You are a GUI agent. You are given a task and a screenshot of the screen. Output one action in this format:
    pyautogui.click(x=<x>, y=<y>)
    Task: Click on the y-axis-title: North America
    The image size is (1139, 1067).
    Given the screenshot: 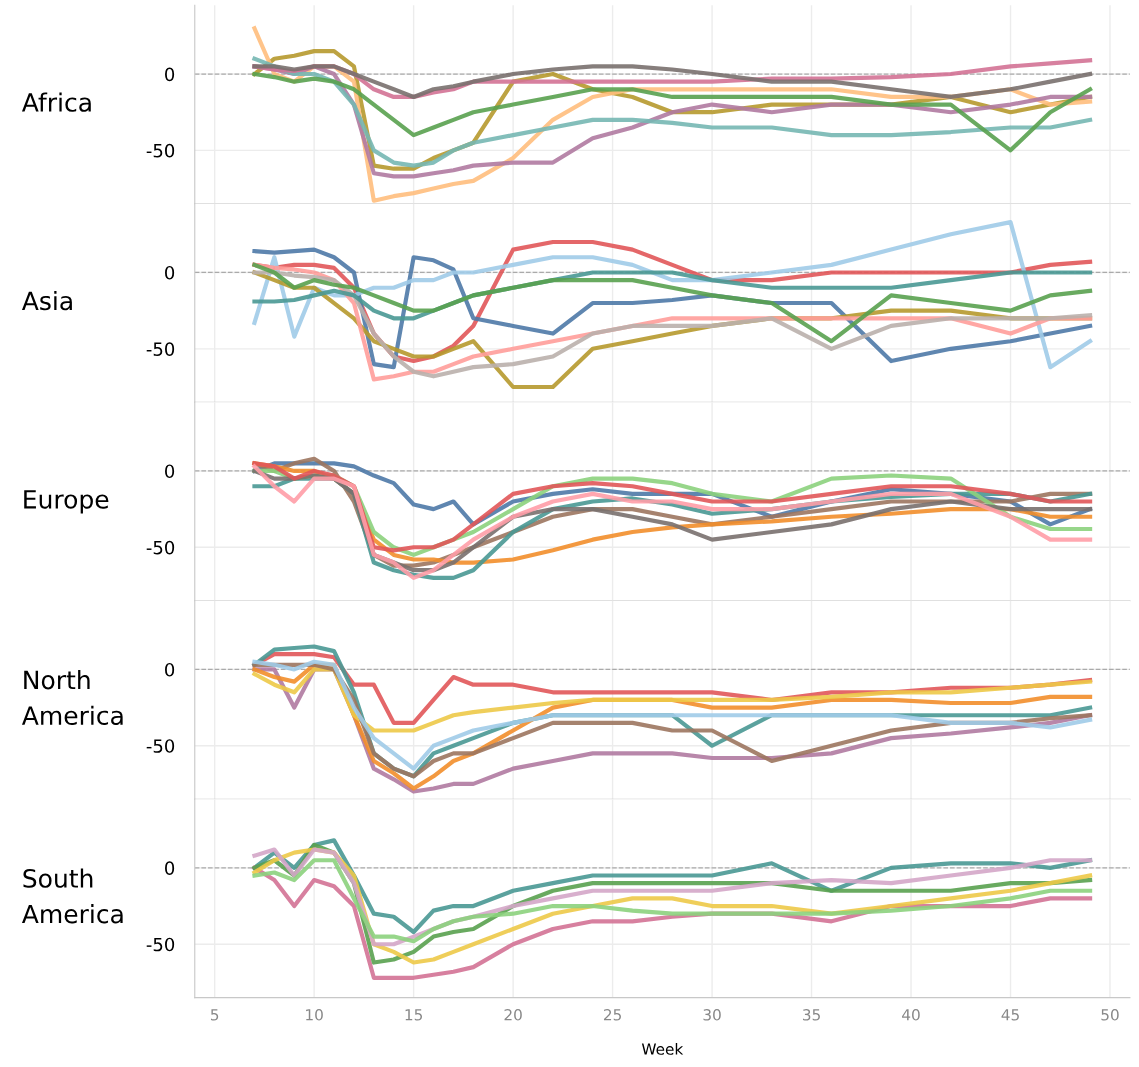 What is the action you would take?
    pyautogui.click(x=72, y=697)
    